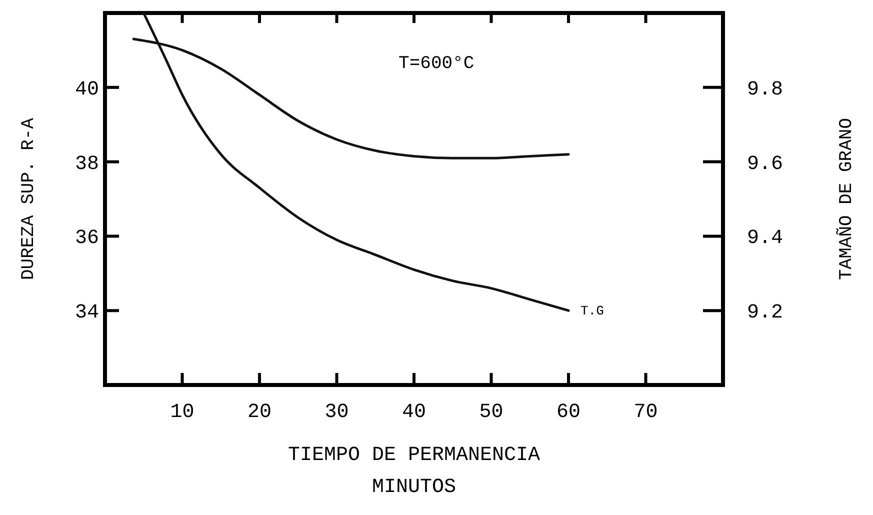  What do you see at coordinates (29, 199) in the screenshot?
I see `y-axis-title: DUREZA SUP. R-A` at bounding box center [29, 199].